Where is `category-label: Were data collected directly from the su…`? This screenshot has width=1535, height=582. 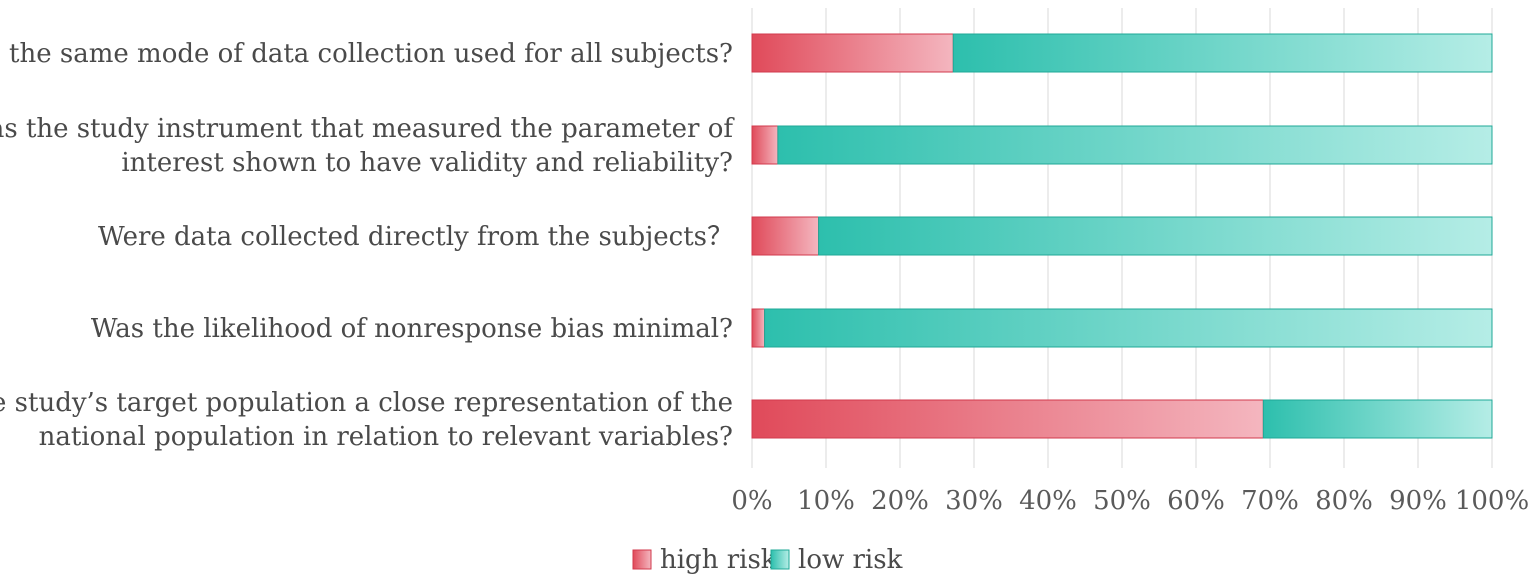
category-label: Were data collected directly from the su… is located at coordinates (415, 237).